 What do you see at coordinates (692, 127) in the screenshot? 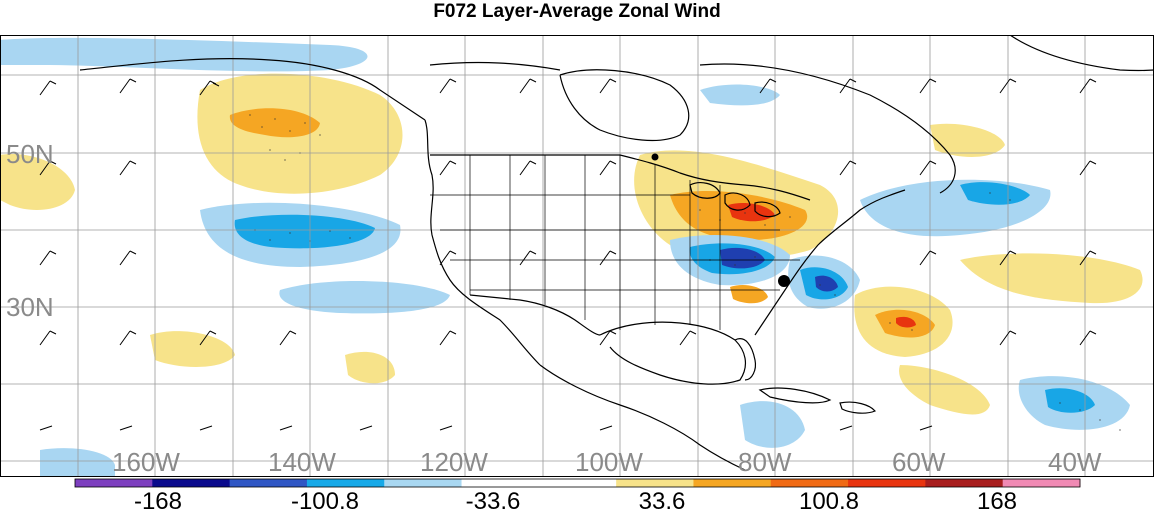
I see `canada-arctic` at bounding box center [692, 127].